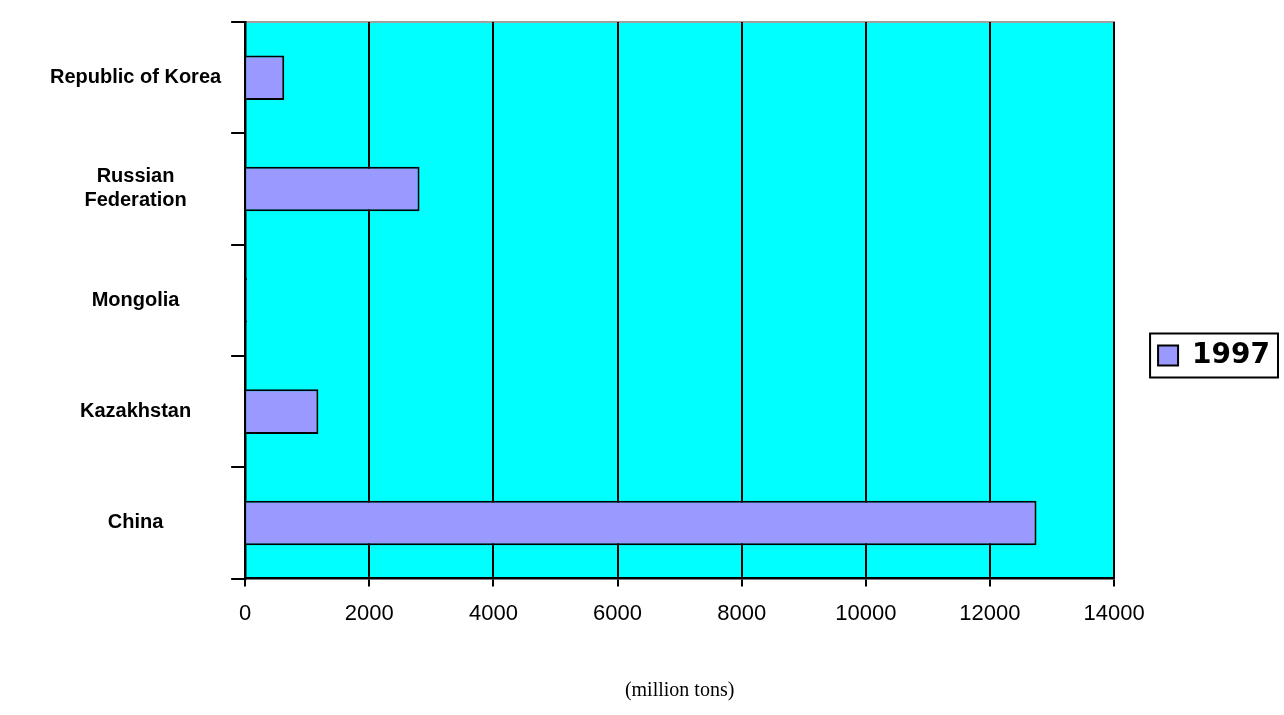 The height and width of the screenshot is (715, 1284). What do you see at coordinates (866, 612) in the screenshot?
I see `x-tick-label: 10000` at bounding box center [866, 612].